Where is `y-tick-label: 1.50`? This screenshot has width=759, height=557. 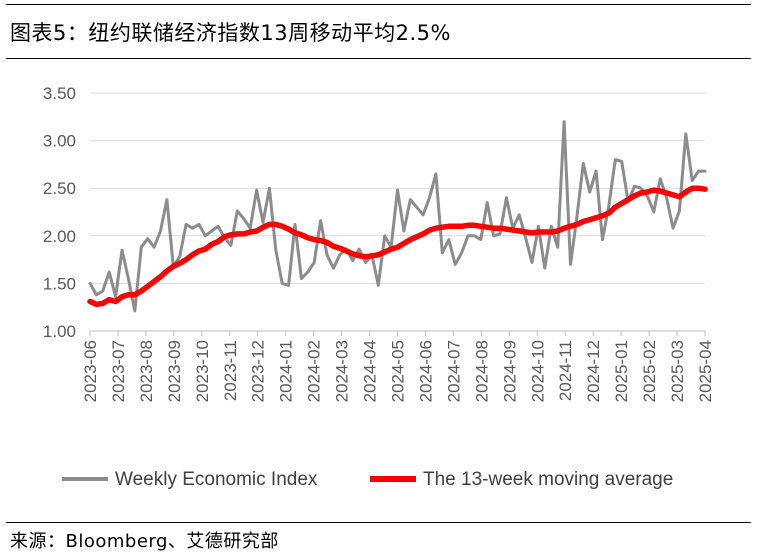
y-tick-label: 1.50 is located at coordinates (59, 283).